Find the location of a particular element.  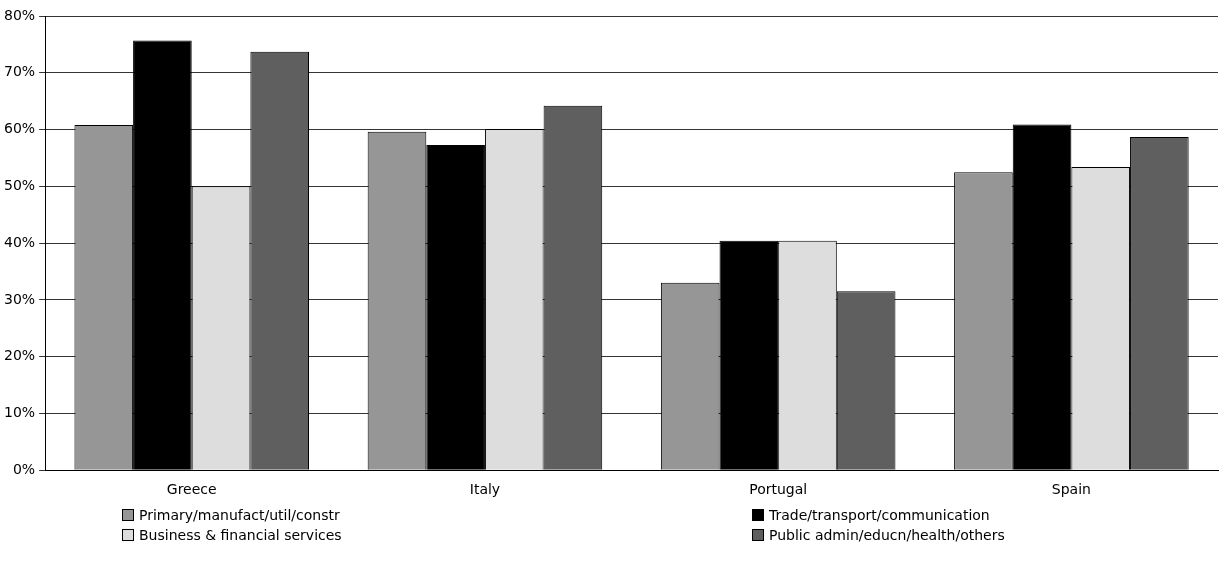

y-tick-label: 60% is located at coordinates (19, 128).